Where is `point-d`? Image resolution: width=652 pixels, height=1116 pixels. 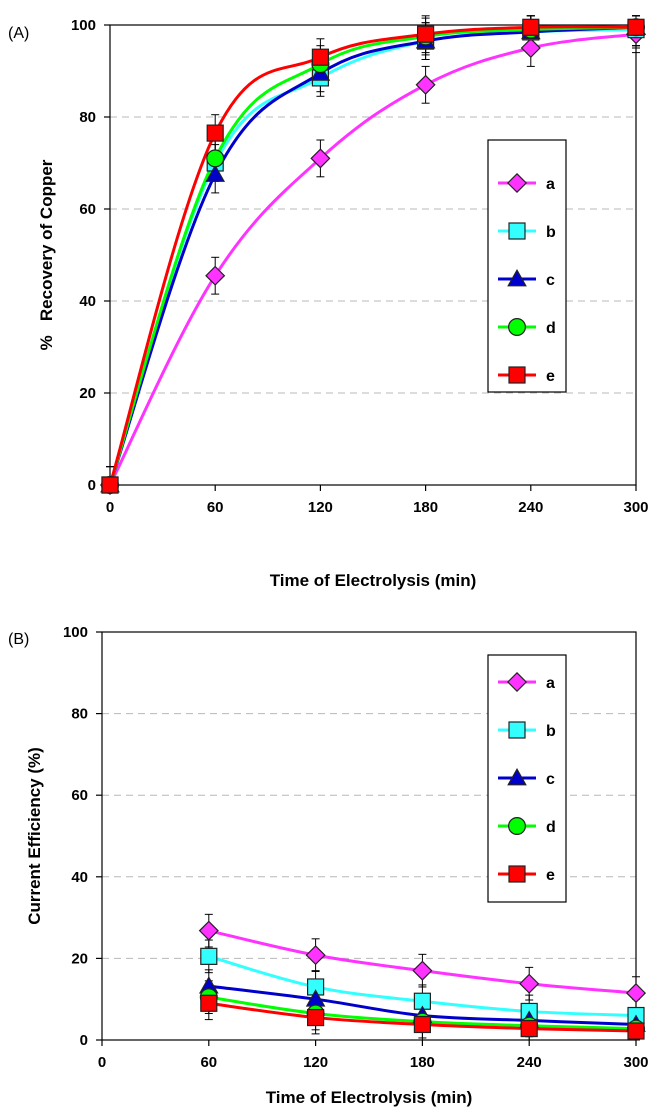
point-d is located at coordinates (215, 158).